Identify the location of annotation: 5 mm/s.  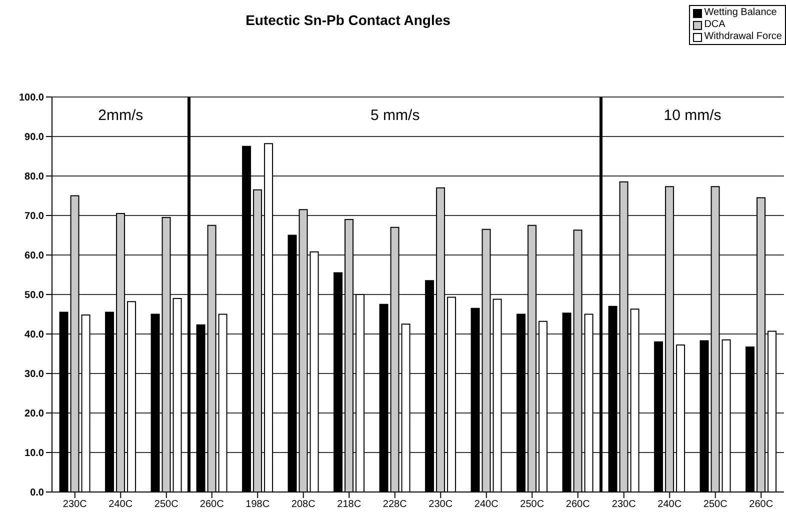
(395, 115).